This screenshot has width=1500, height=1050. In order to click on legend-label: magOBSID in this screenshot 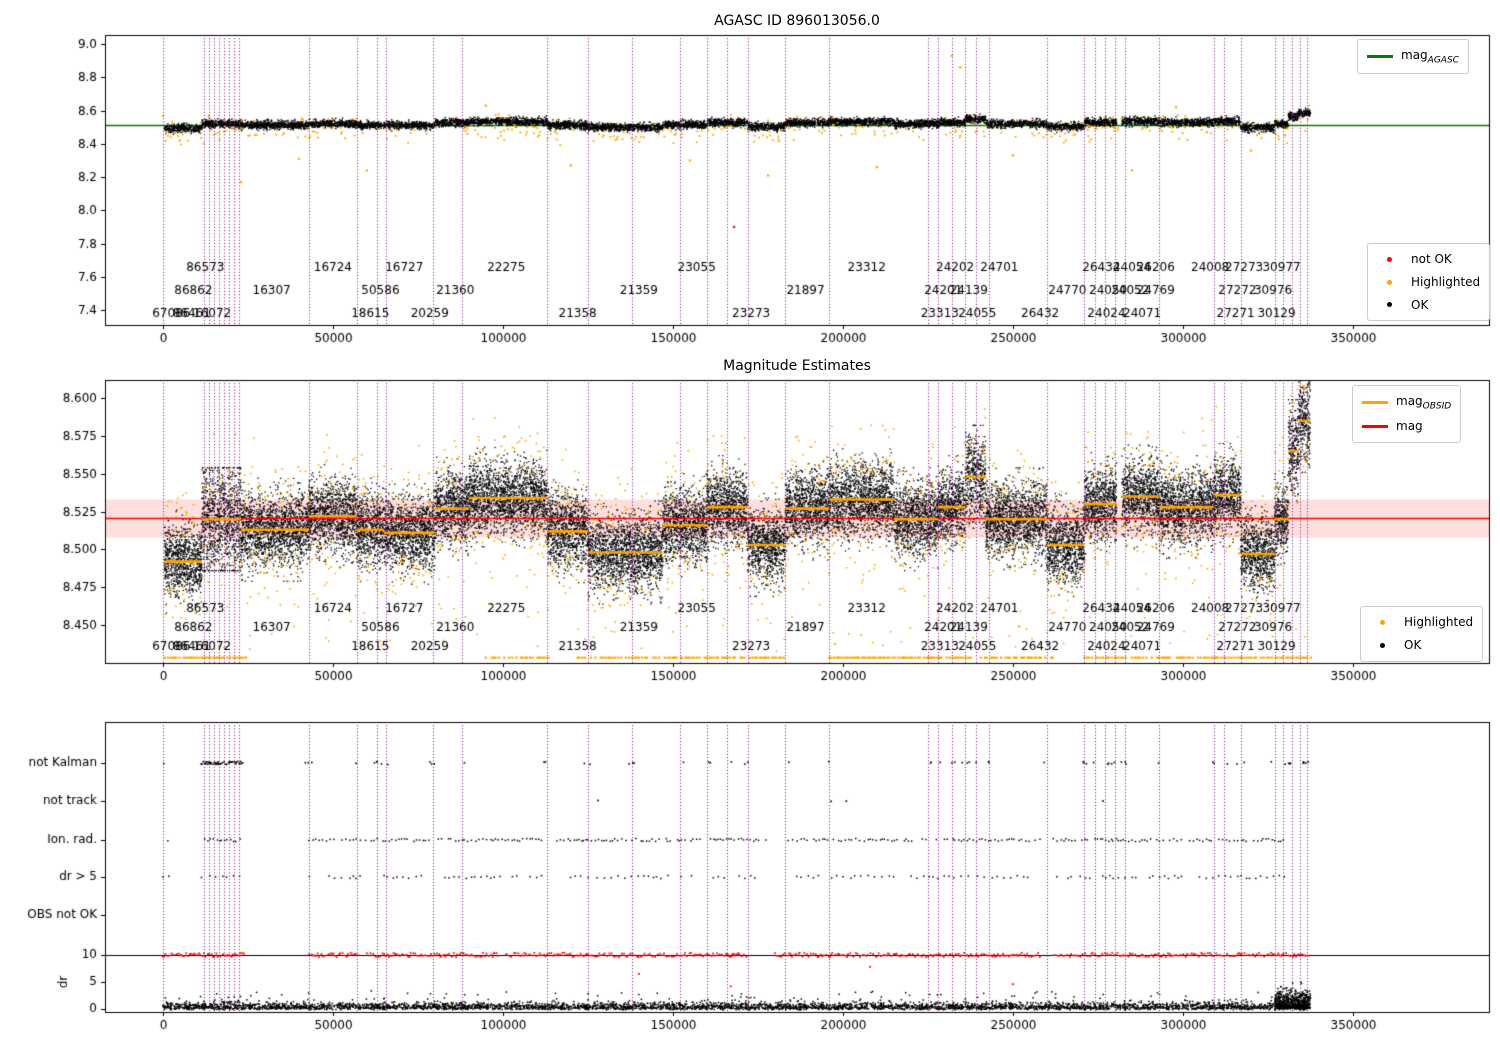, I will do `click(1424, 403)`.